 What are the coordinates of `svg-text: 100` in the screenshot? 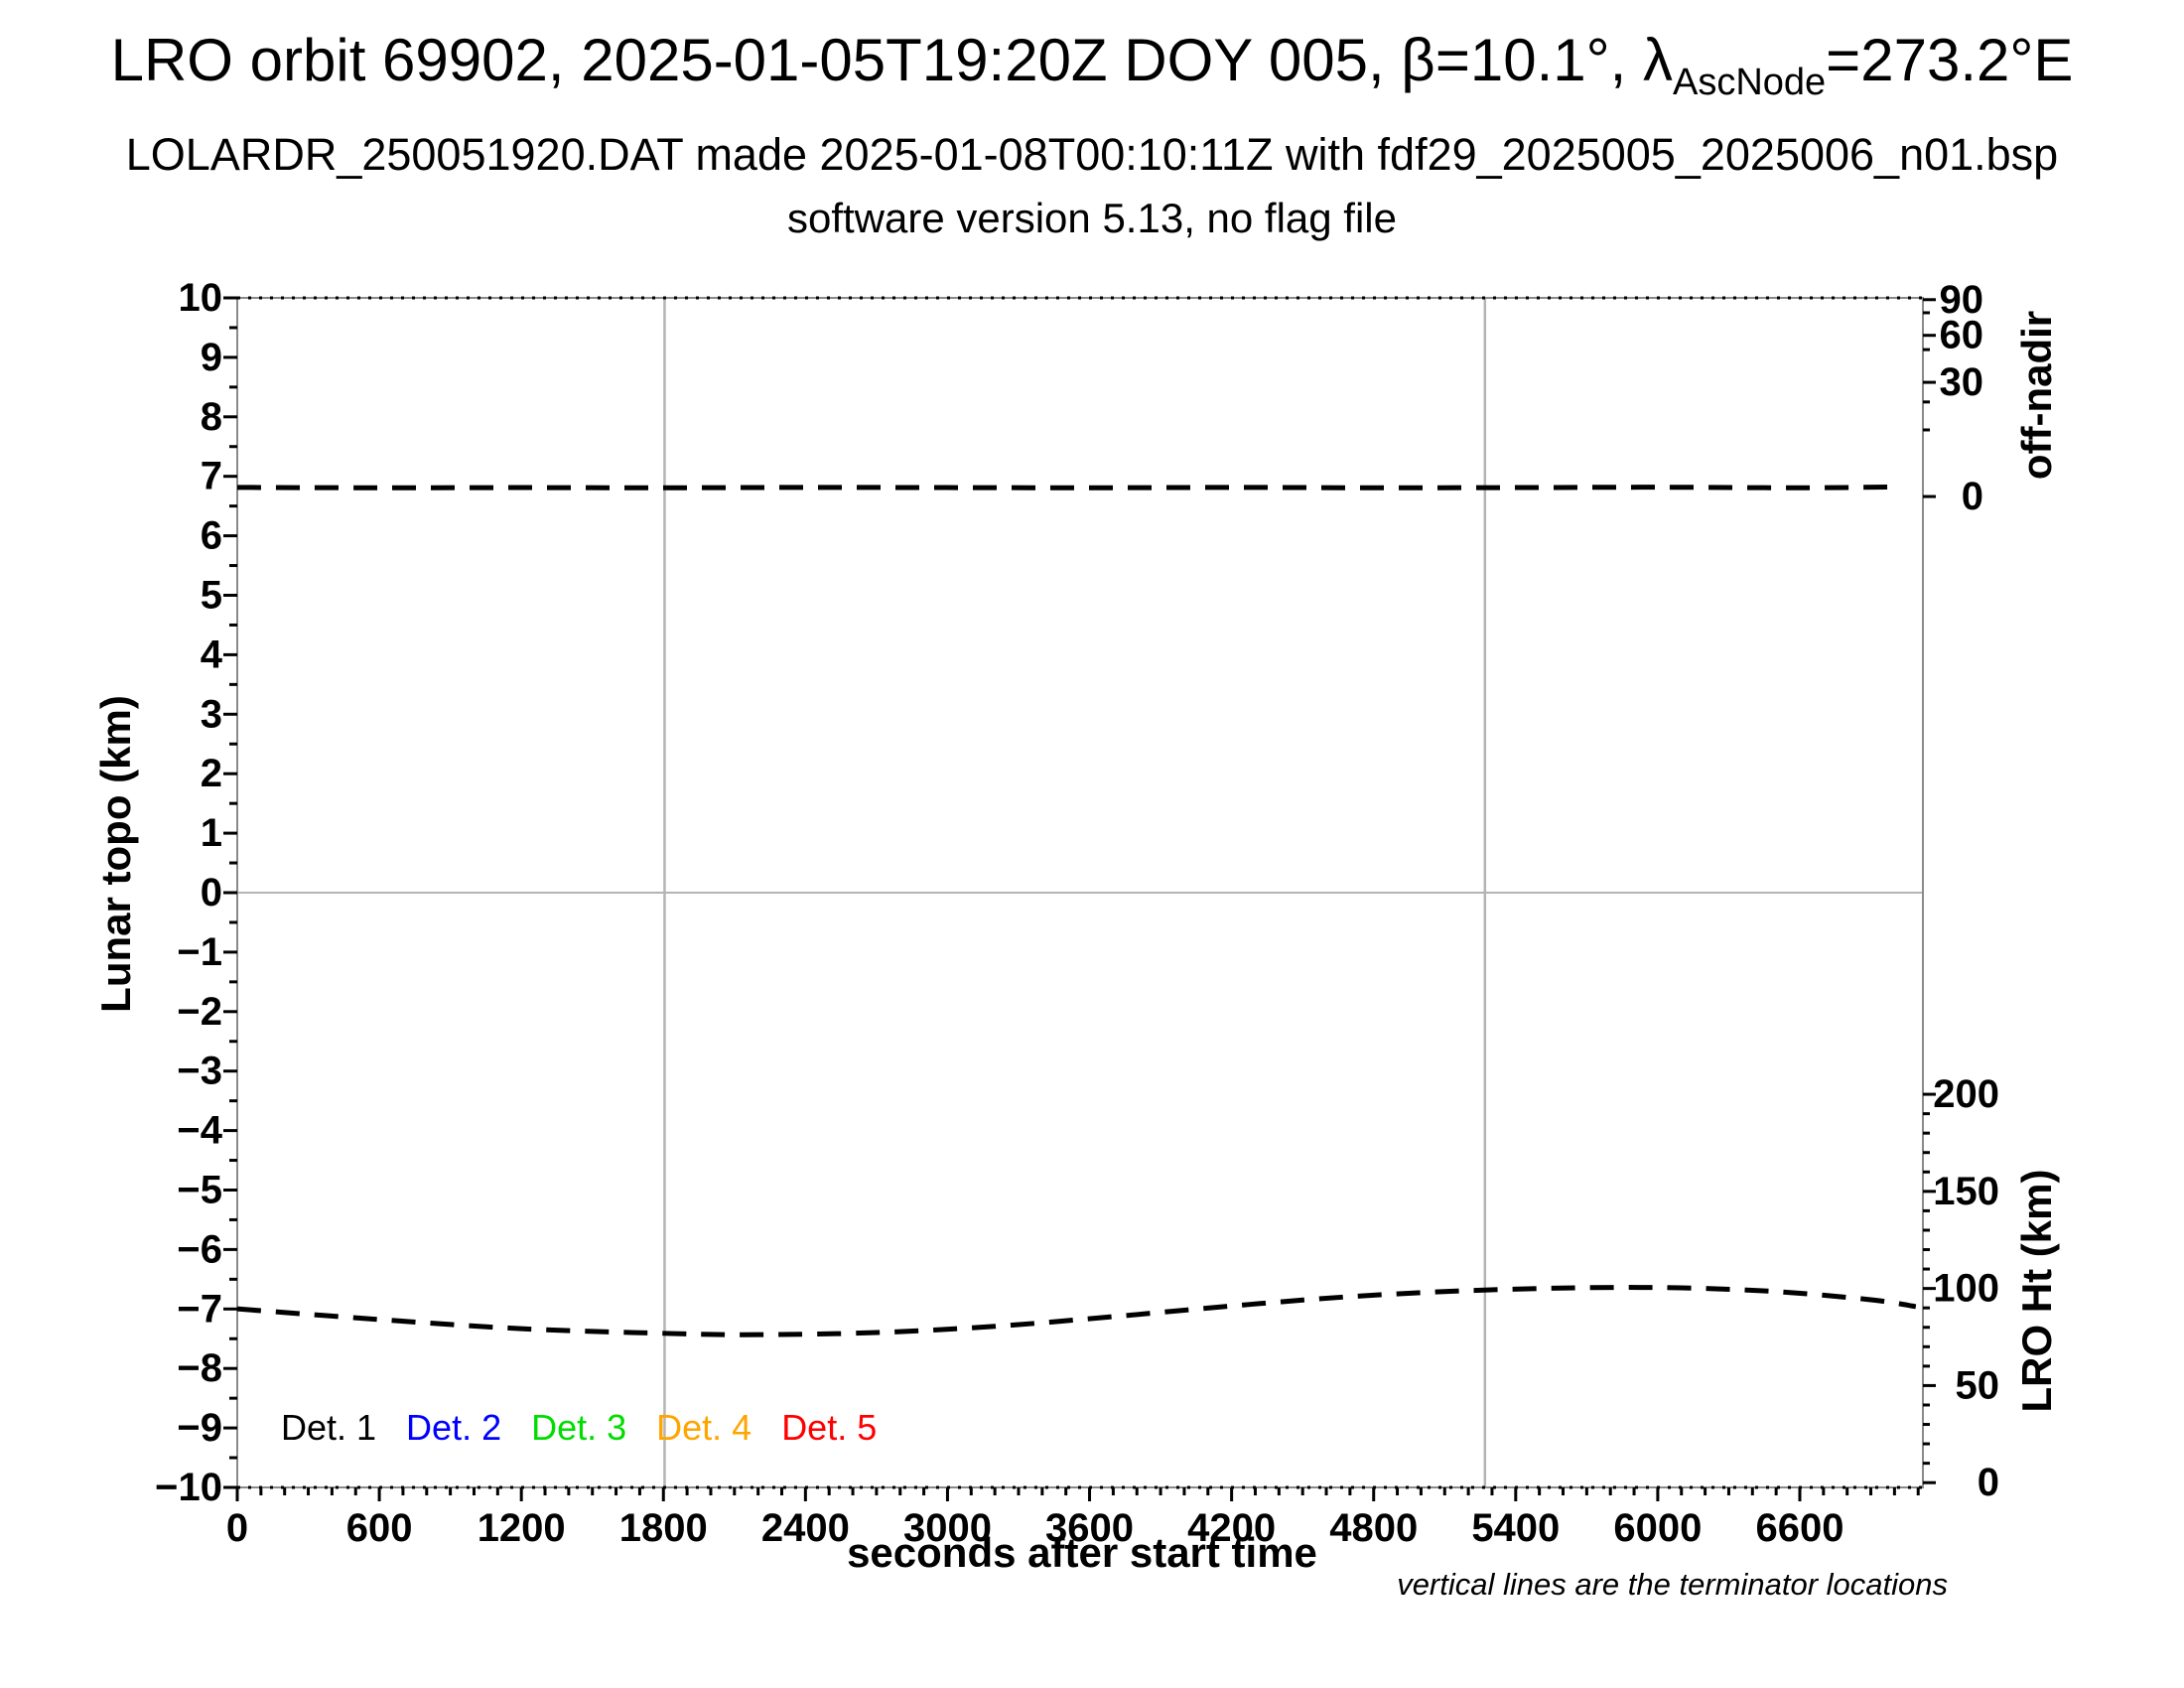 It's located at (1966, 1289).